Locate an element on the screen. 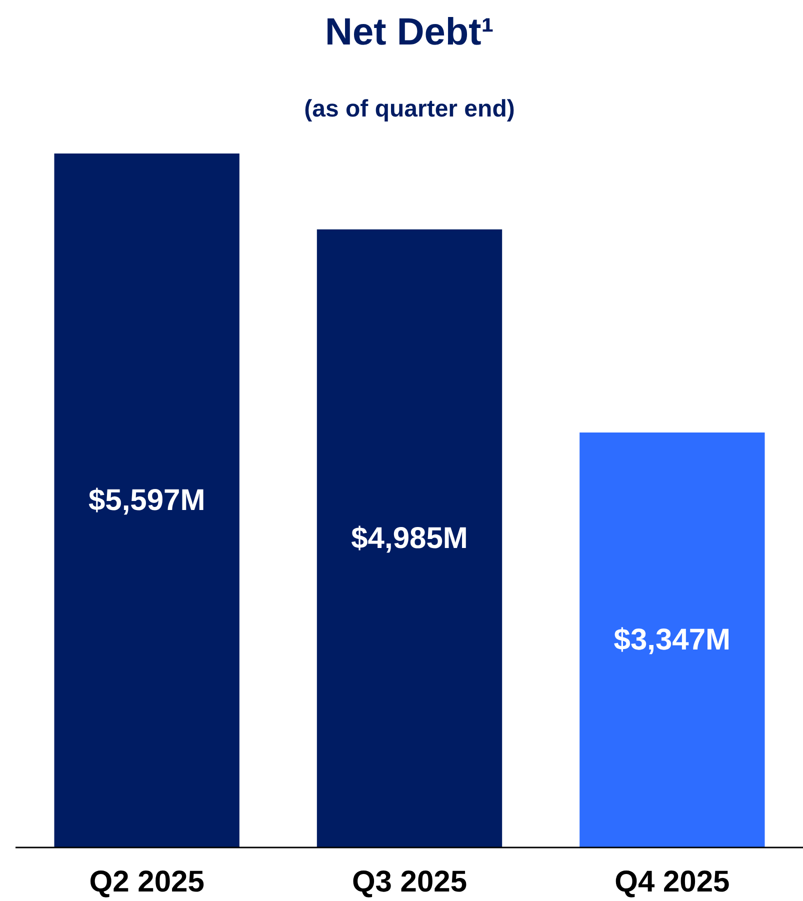 This screenshot has width=803, height=901. x-tick-label: Q4 2025 is located at coordinates (672, 882).